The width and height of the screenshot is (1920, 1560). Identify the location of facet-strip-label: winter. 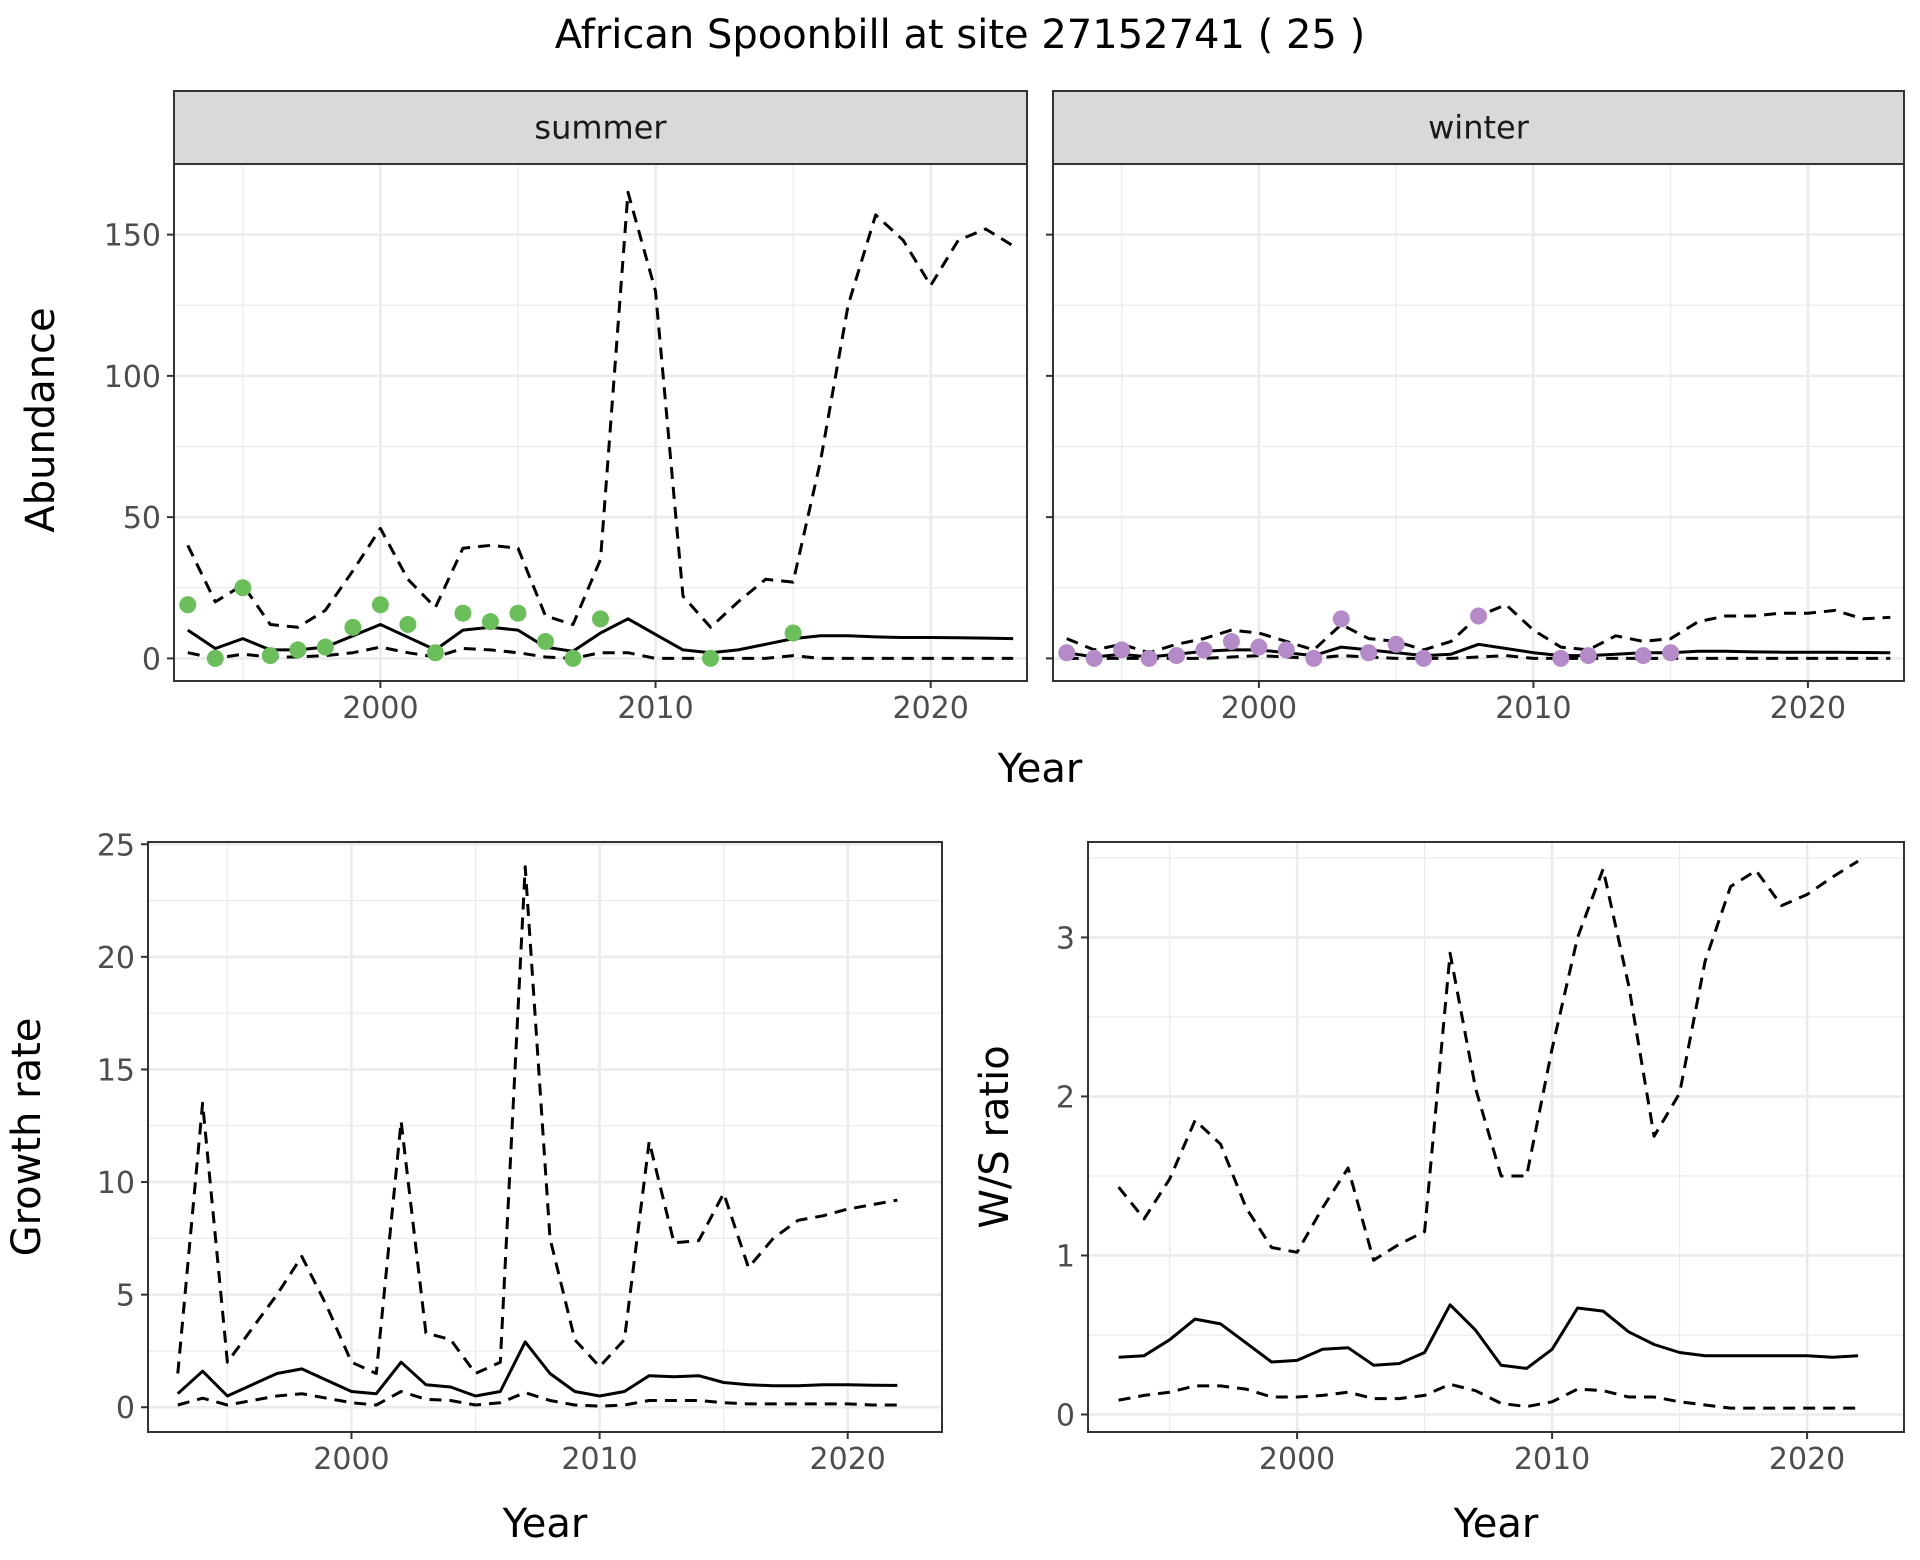
(1479, 128).